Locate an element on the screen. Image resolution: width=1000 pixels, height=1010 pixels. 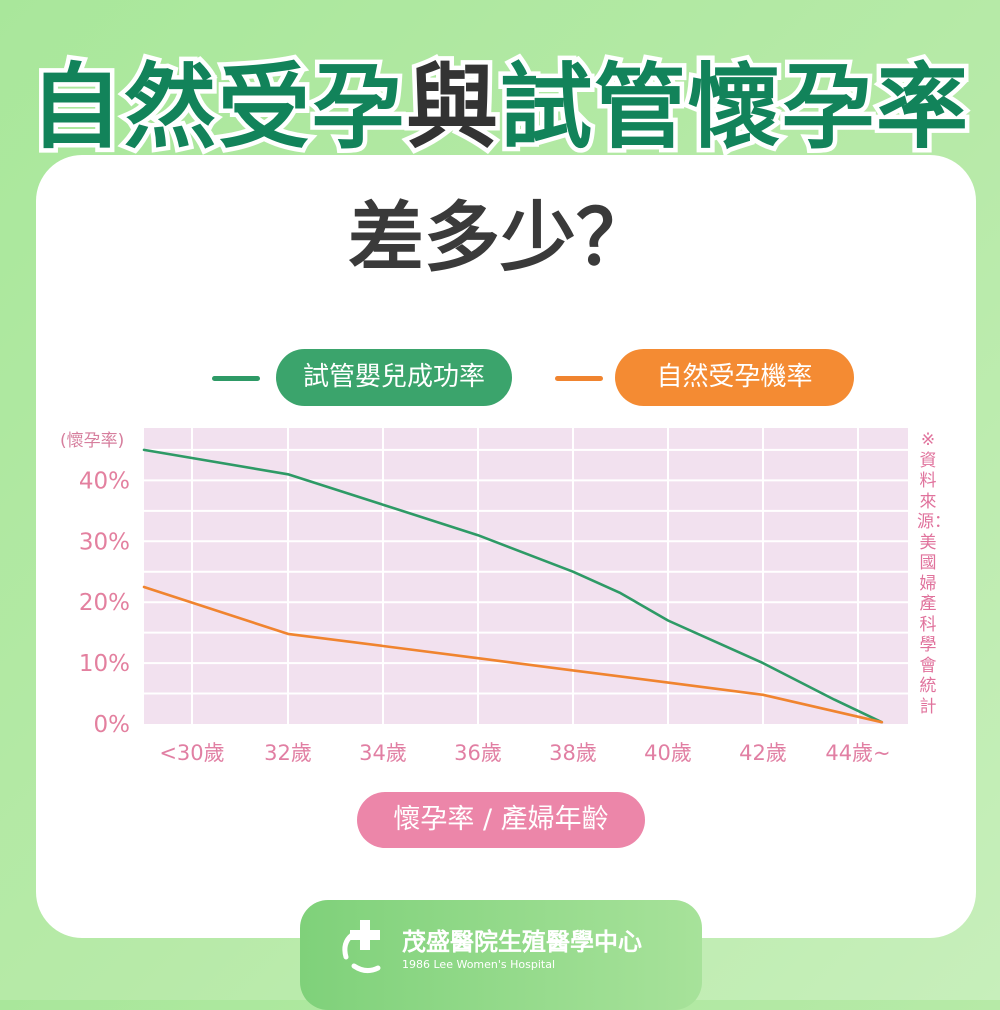
footer-bar is located at coordinates (501, 955).